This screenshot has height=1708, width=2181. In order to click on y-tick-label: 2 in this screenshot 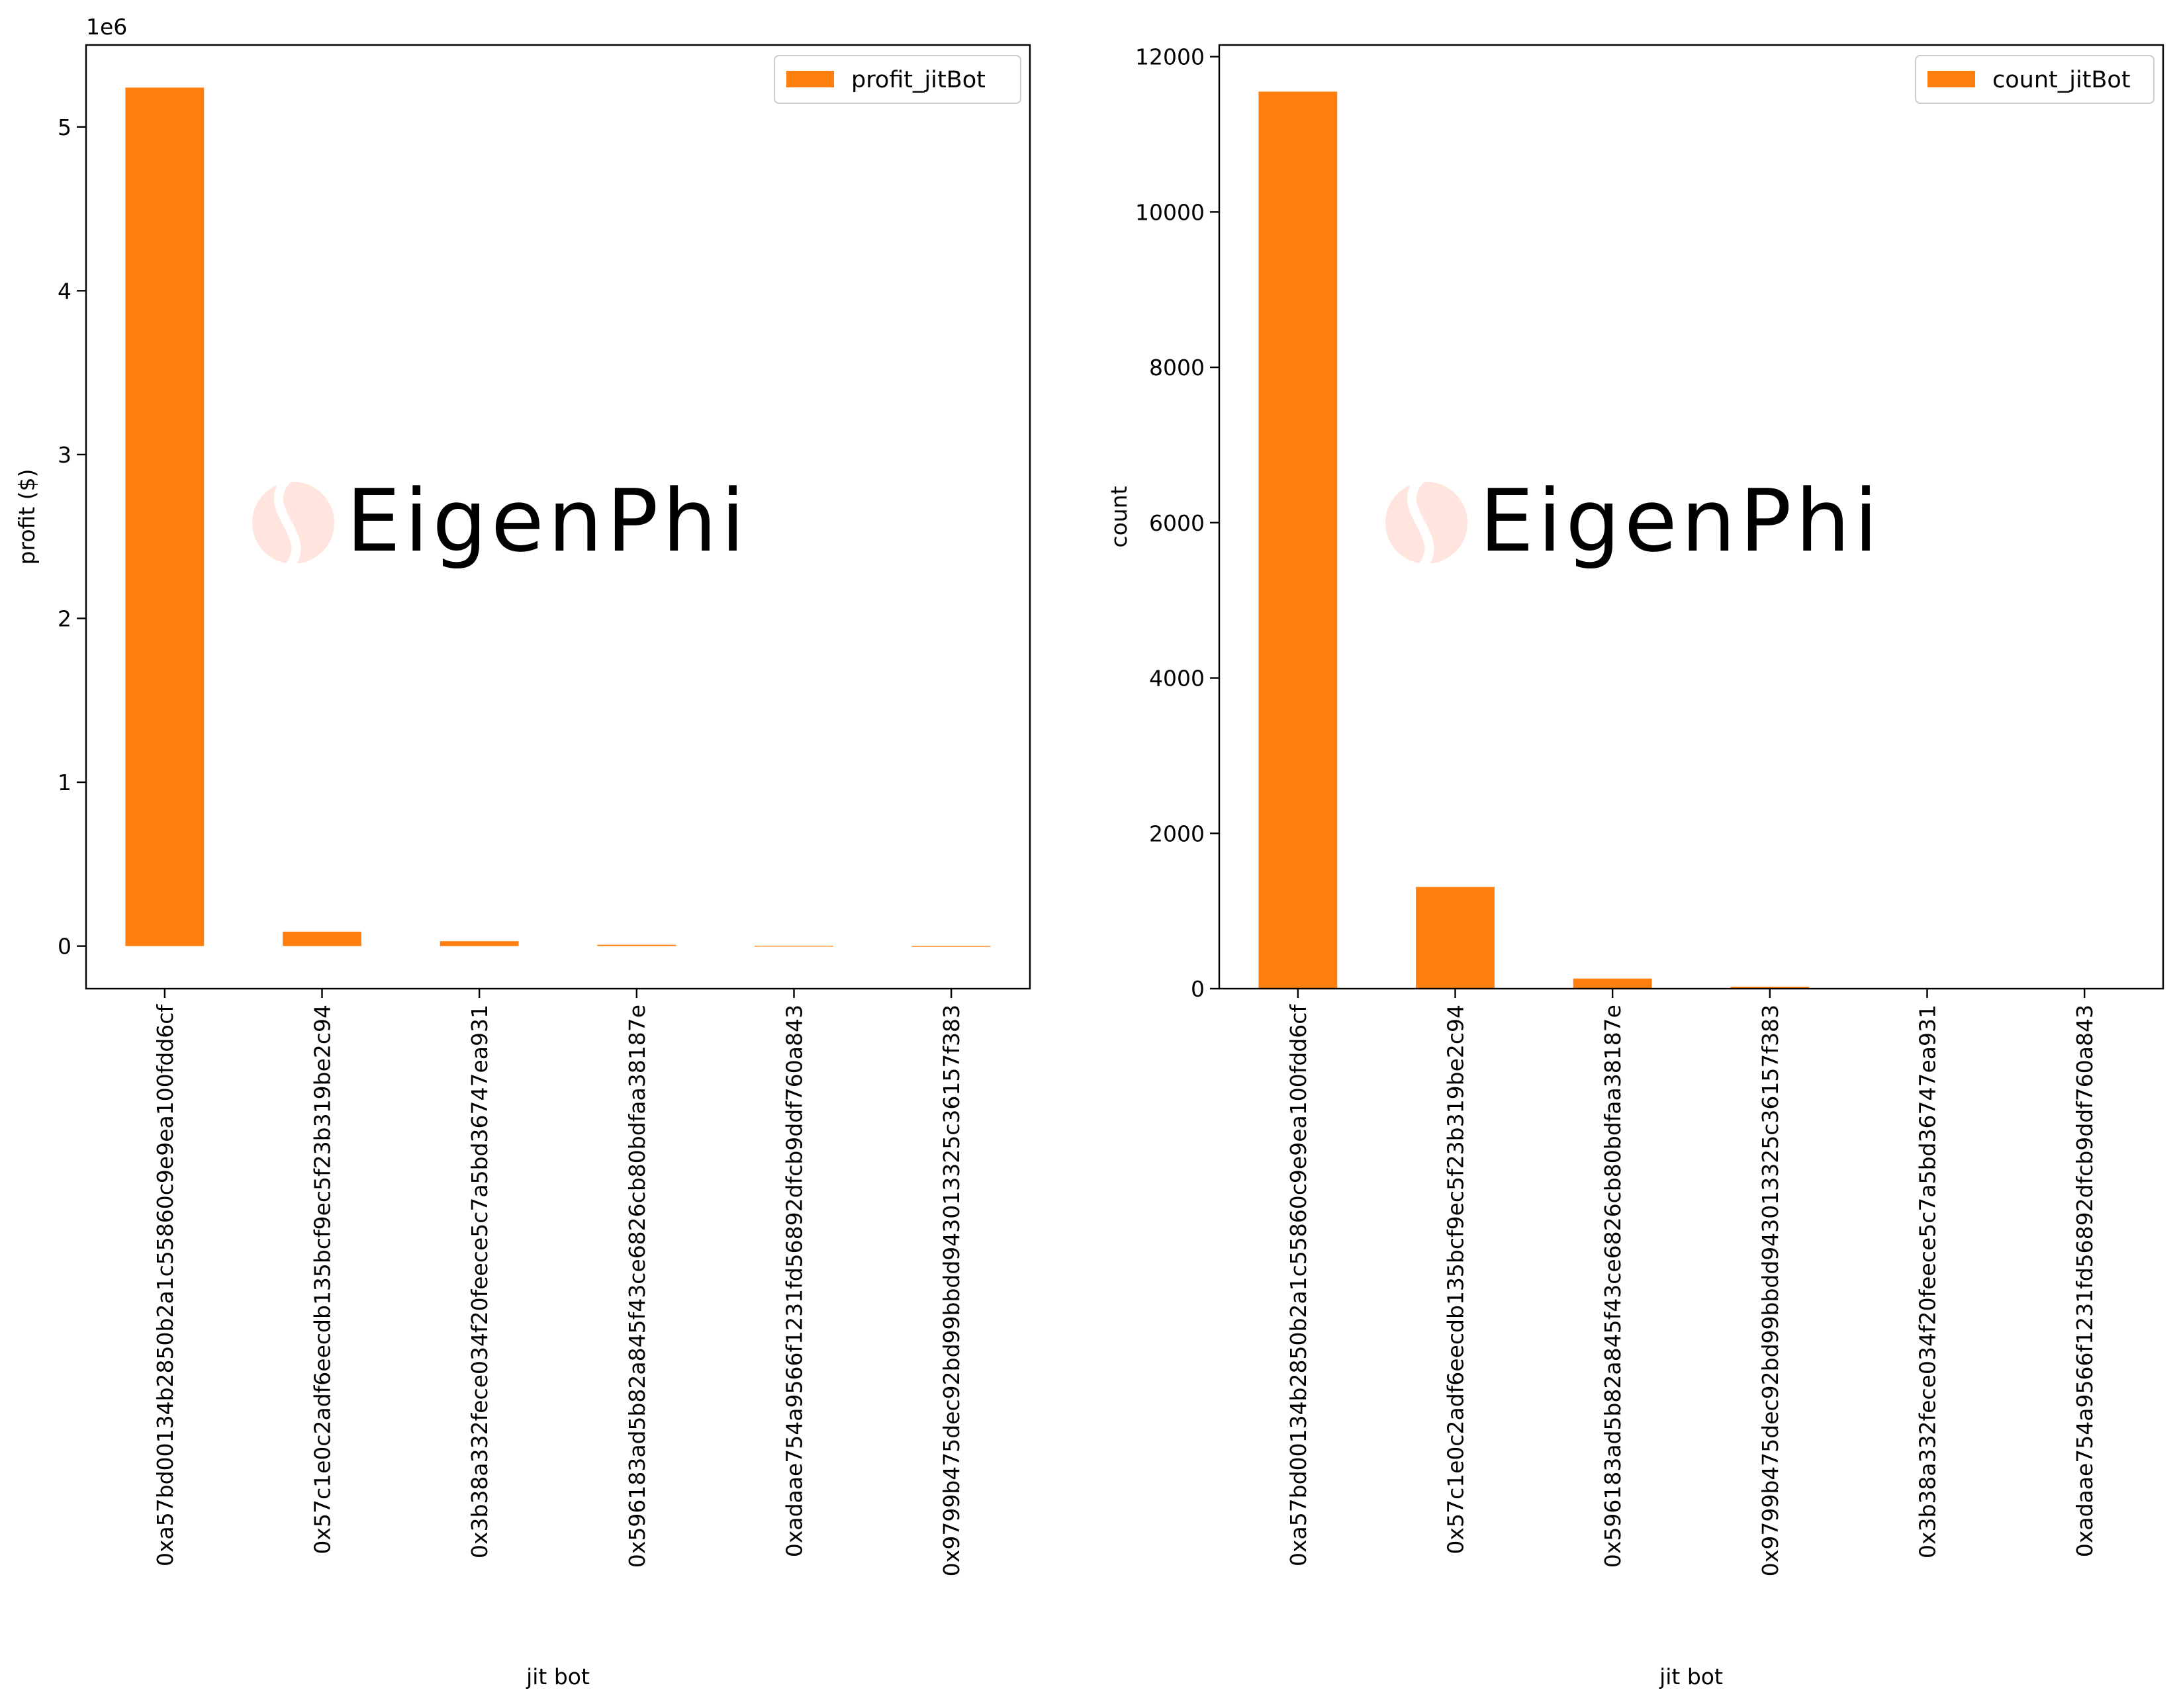, I will do `click(64, 618)`.